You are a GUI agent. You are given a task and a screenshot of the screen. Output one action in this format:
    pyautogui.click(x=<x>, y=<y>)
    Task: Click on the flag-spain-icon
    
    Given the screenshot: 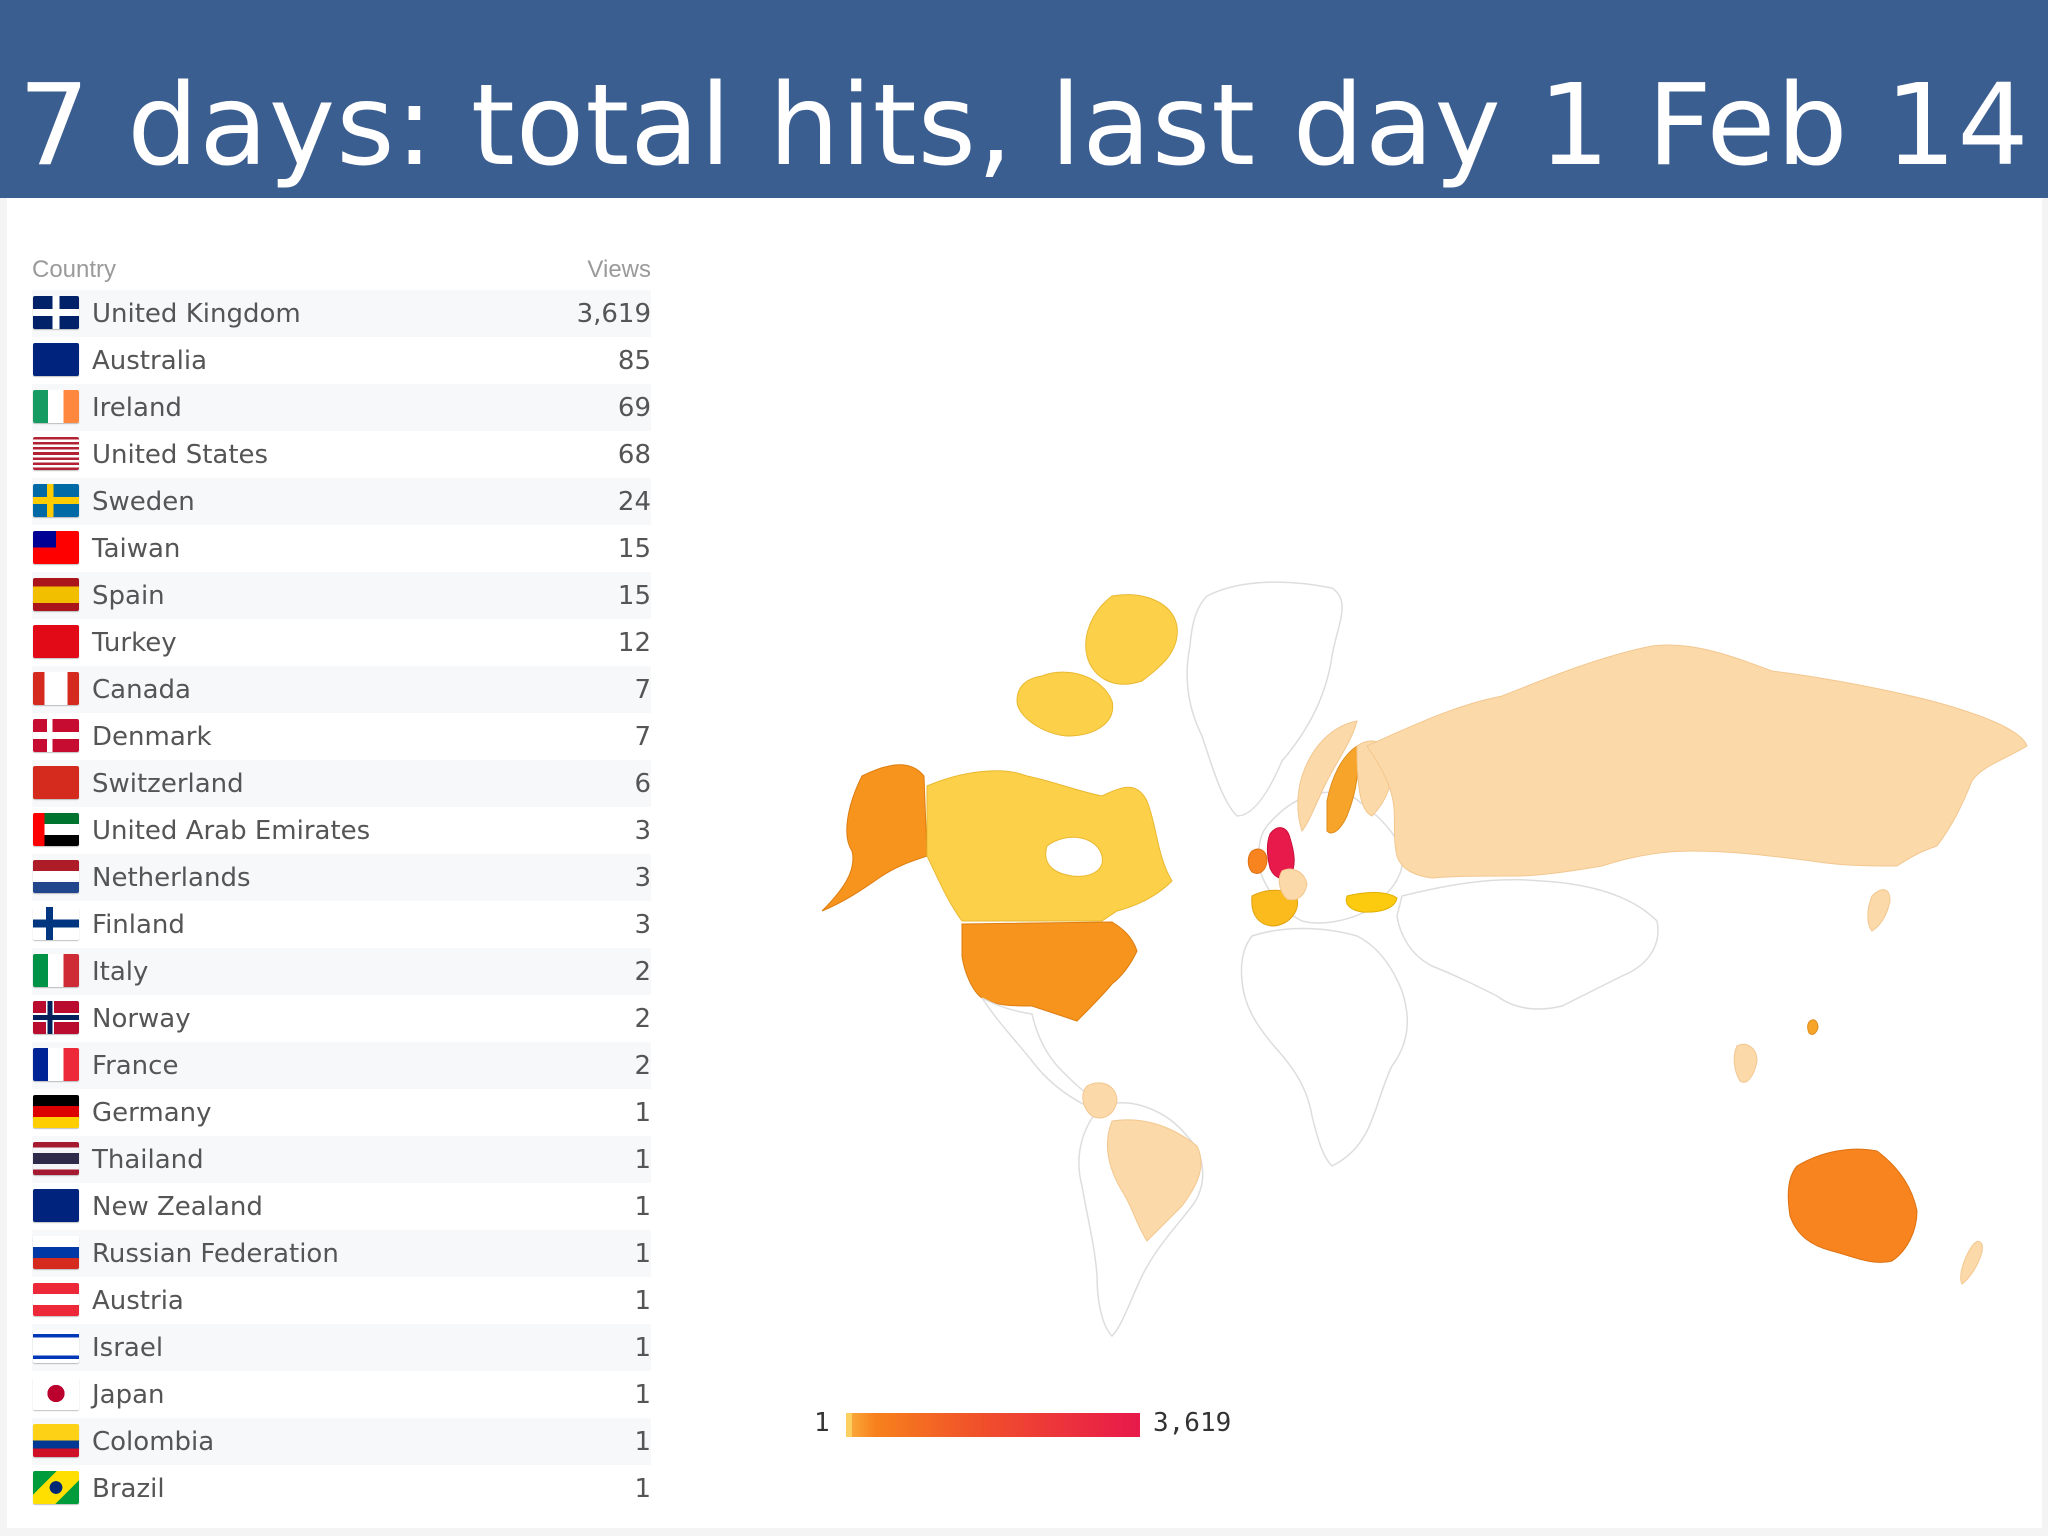 What is the action you would take?
    pyautogui.click(x=56, y=594)
    